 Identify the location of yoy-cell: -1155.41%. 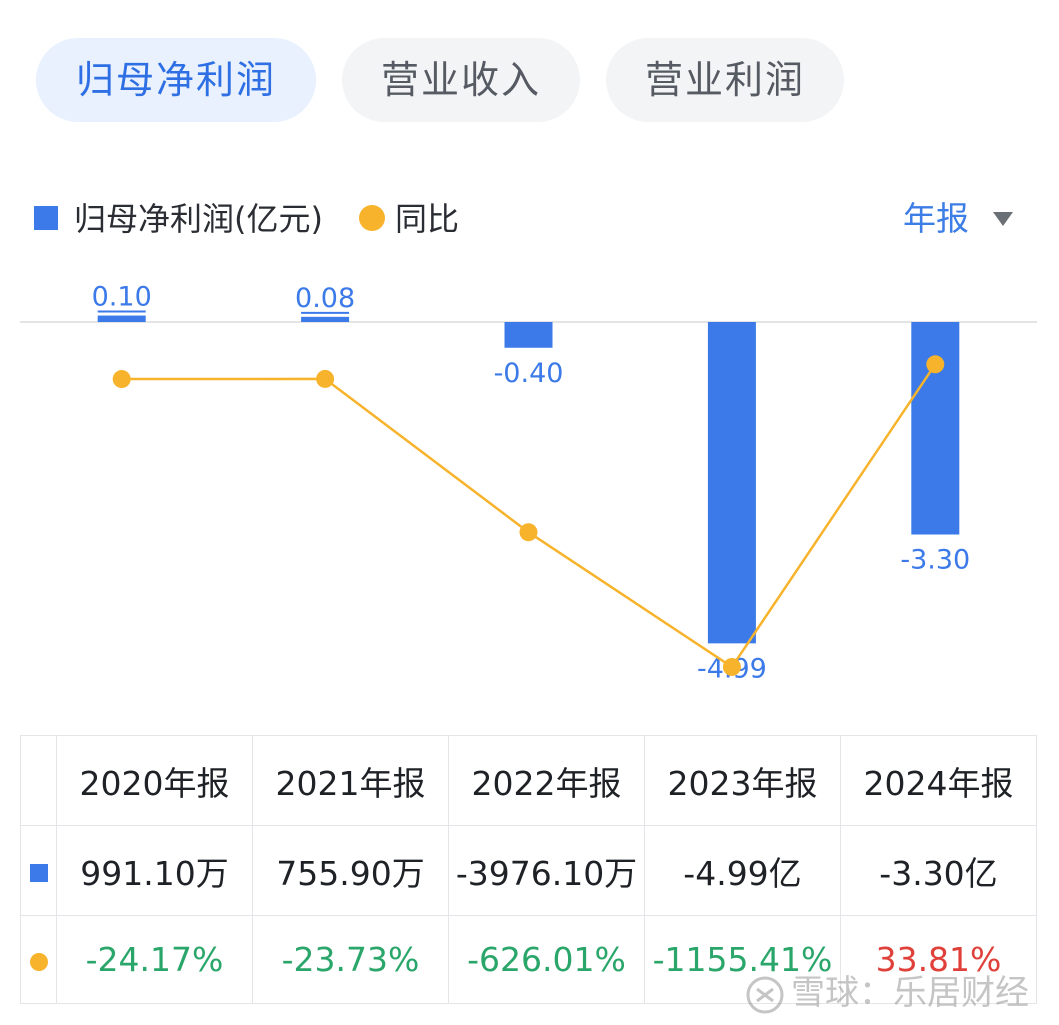
(742, 959).